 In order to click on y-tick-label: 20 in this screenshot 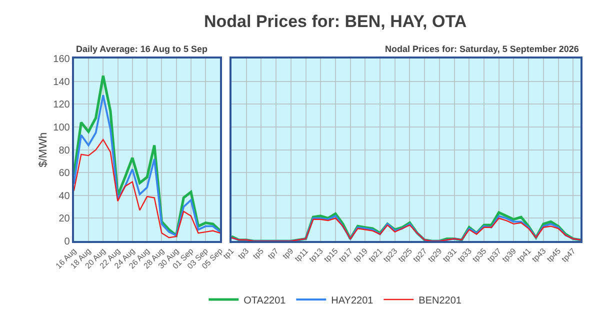, I will do `click(64, 219)`.